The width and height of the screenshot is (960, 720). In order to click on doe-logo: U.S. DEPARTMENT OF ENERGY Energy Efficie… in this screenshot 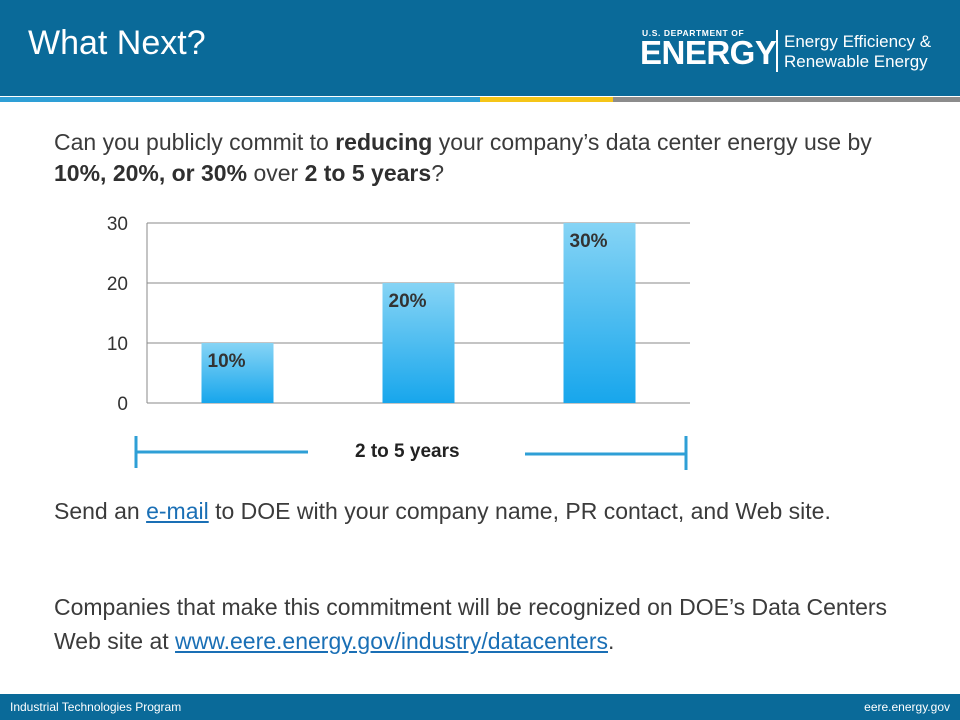, I will do `click(786, 52)`.